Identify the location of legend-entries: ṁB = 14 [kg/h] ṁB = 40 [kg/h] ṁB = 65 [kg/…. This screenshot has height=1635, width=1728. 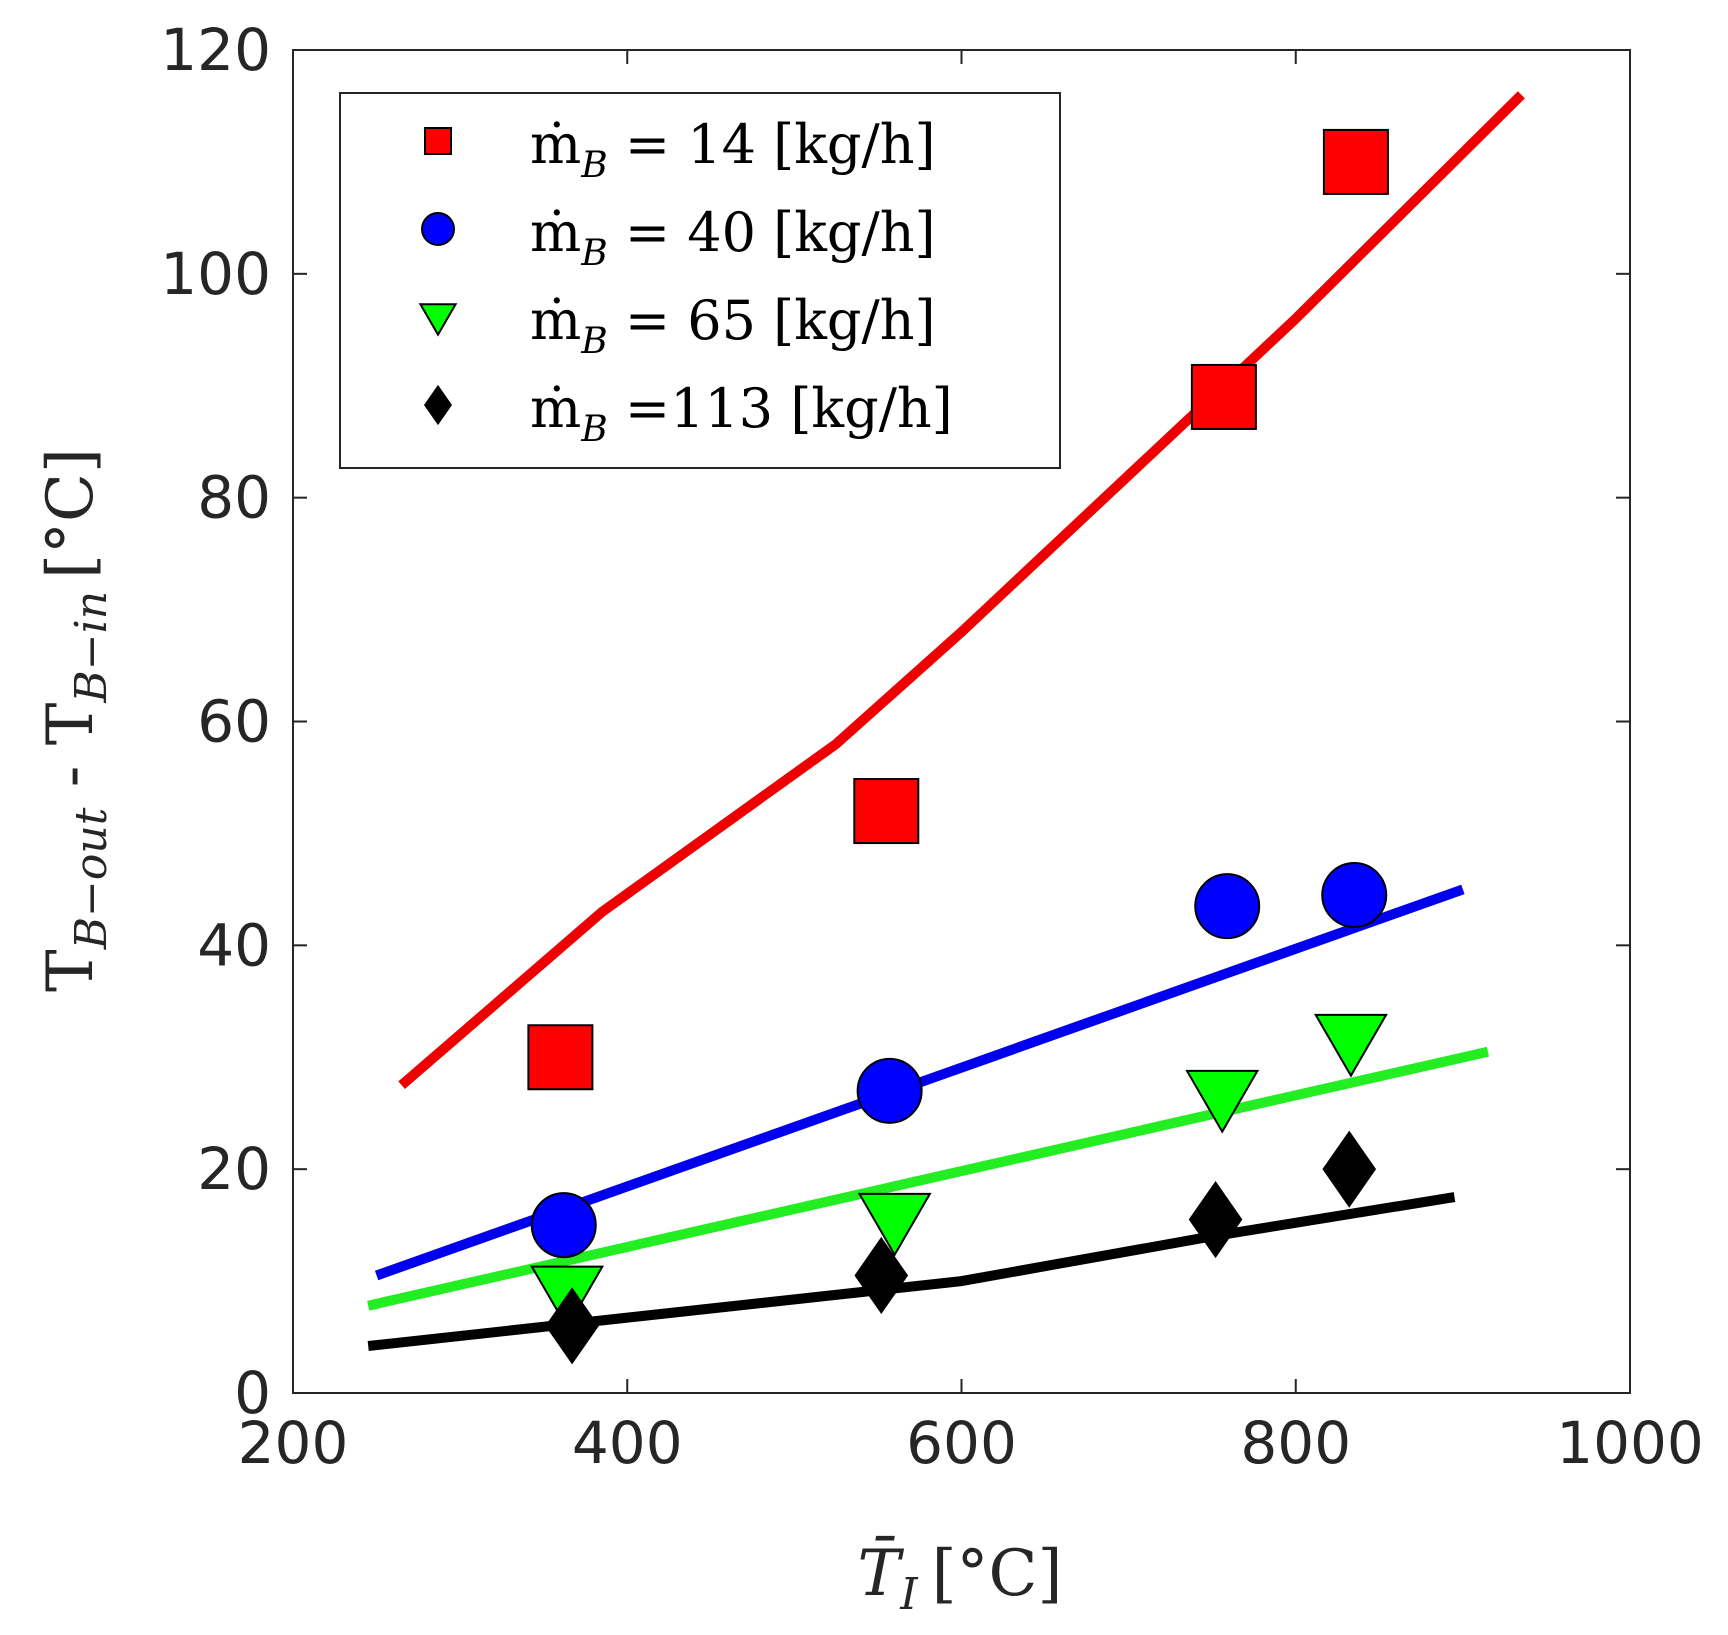
(685, 281).